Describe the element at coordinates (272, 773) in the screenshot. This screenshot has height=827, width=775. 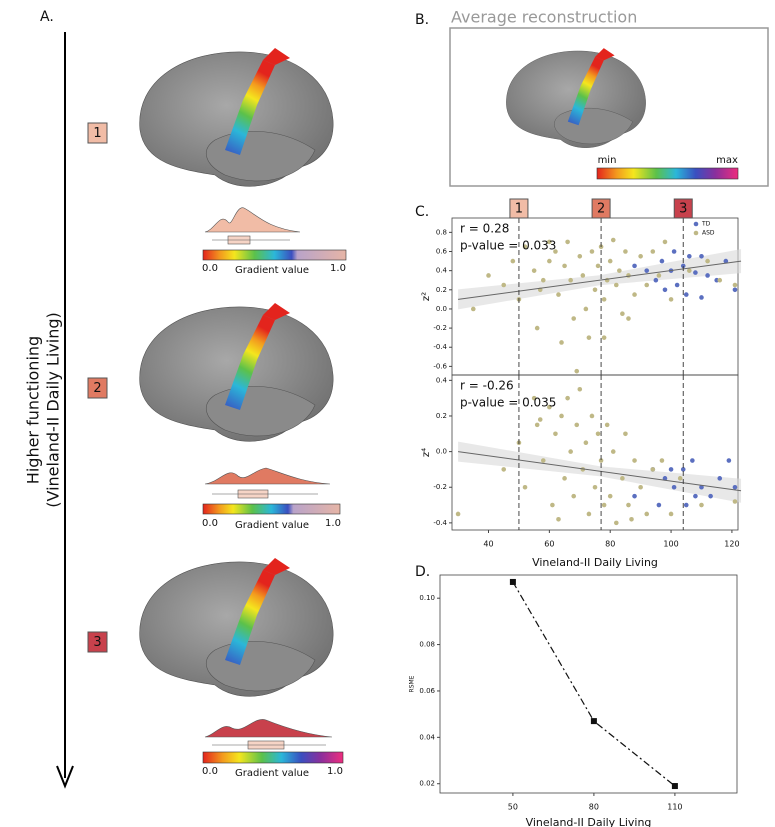
I see `colorbar-title: Gradient value` at that location.